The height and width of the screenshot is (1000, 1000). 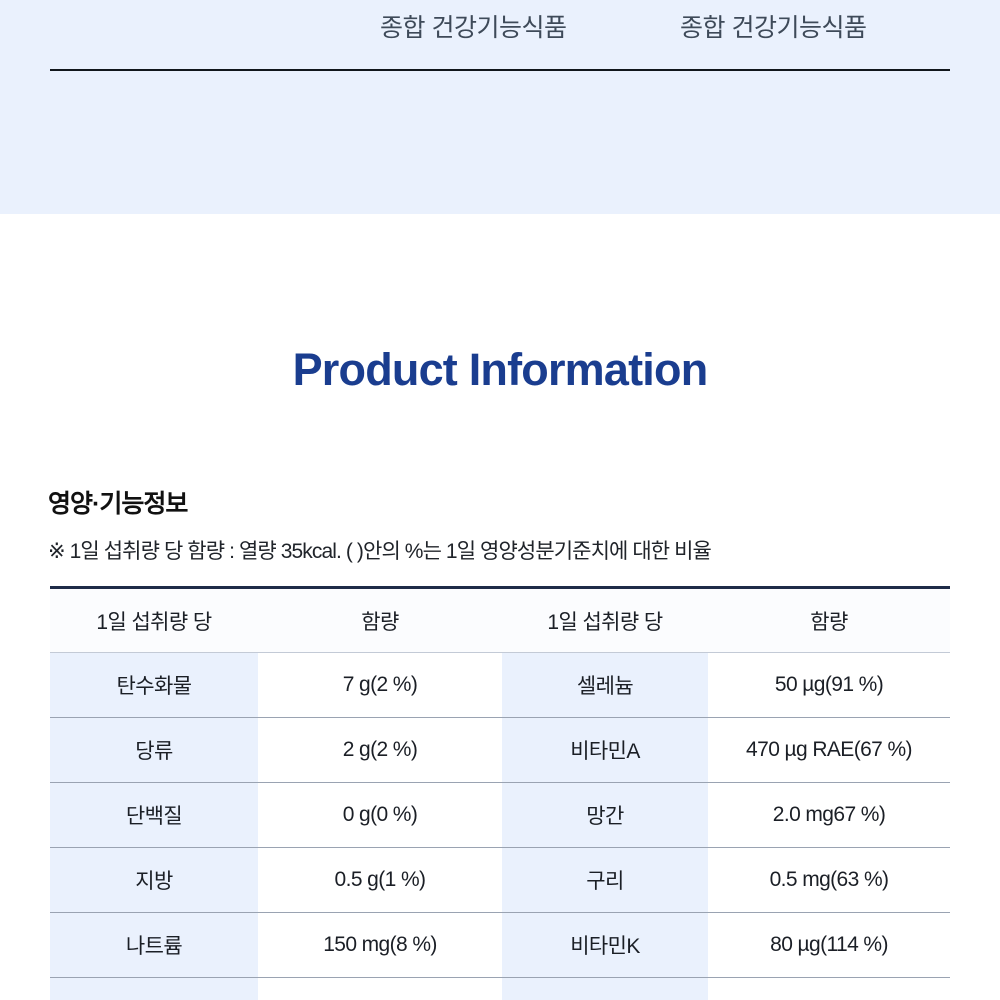 What do you see at coordinates (380, 750) in the screenshot?
I see `nutrient-amount-cell: 2 g(2 %)` at bounding box center [380, 750].